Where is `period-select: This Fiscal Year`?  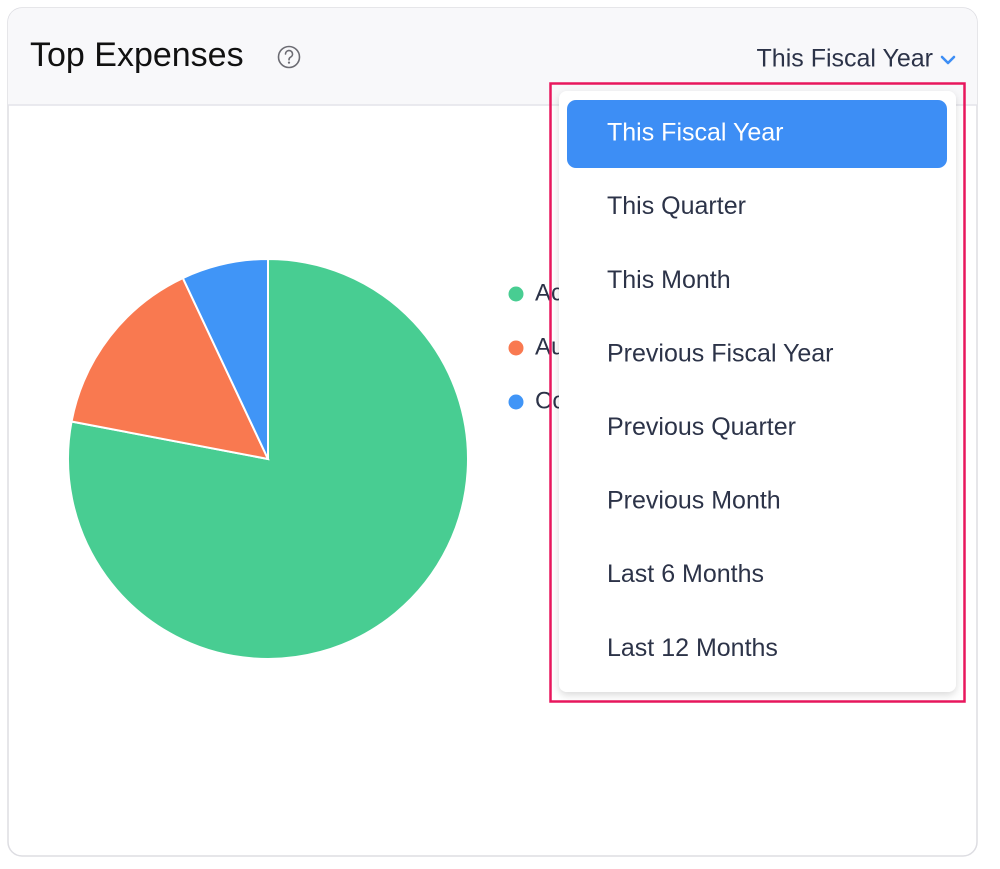 period-select: This Fiscal Year is located at coordinates (856, 59).